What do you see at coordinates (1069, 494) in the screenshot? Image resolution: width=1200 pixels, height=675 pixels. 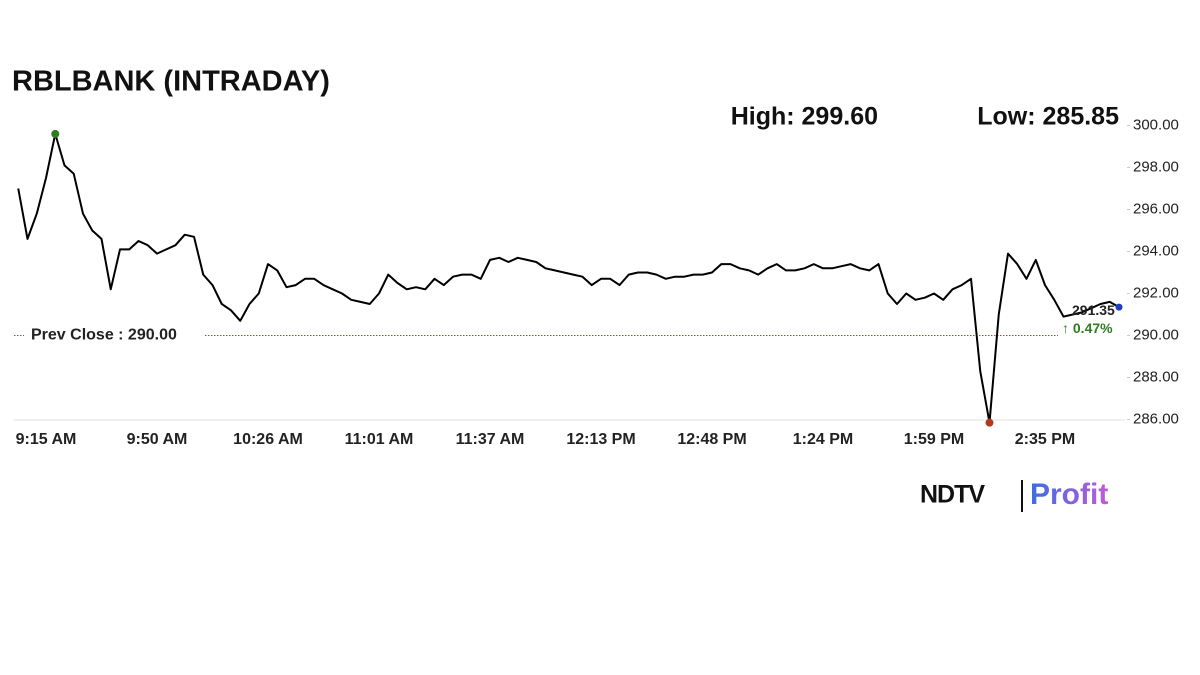 I see `logo-profit: Profit` at bounding box center [1069, 494].